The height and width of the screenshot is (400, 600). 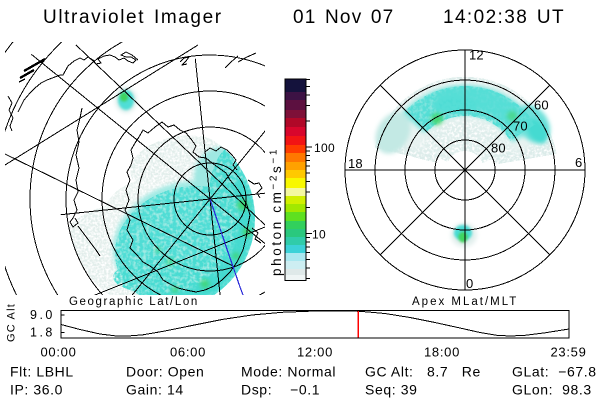 I want to click on svg-text: Seq: 39, so click(x=391, y=390).